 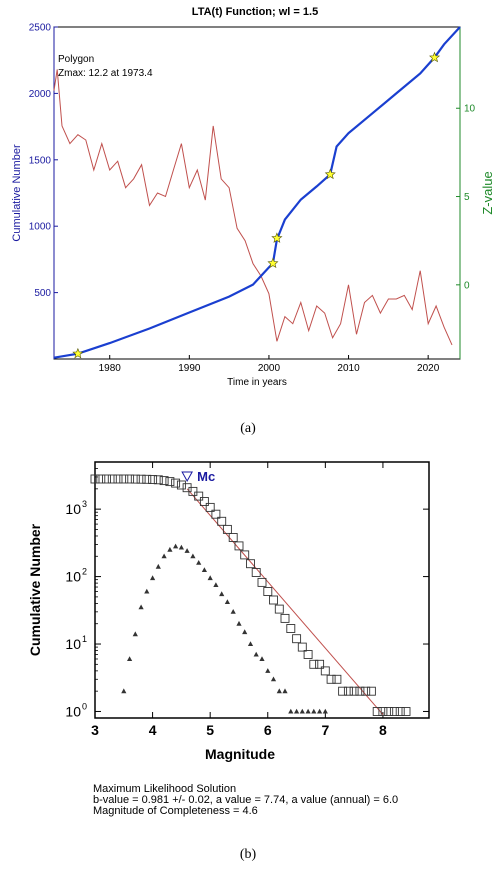 I want to click on y-axis-label-left-a: Cumulative Number, so click(x=17, y=193).